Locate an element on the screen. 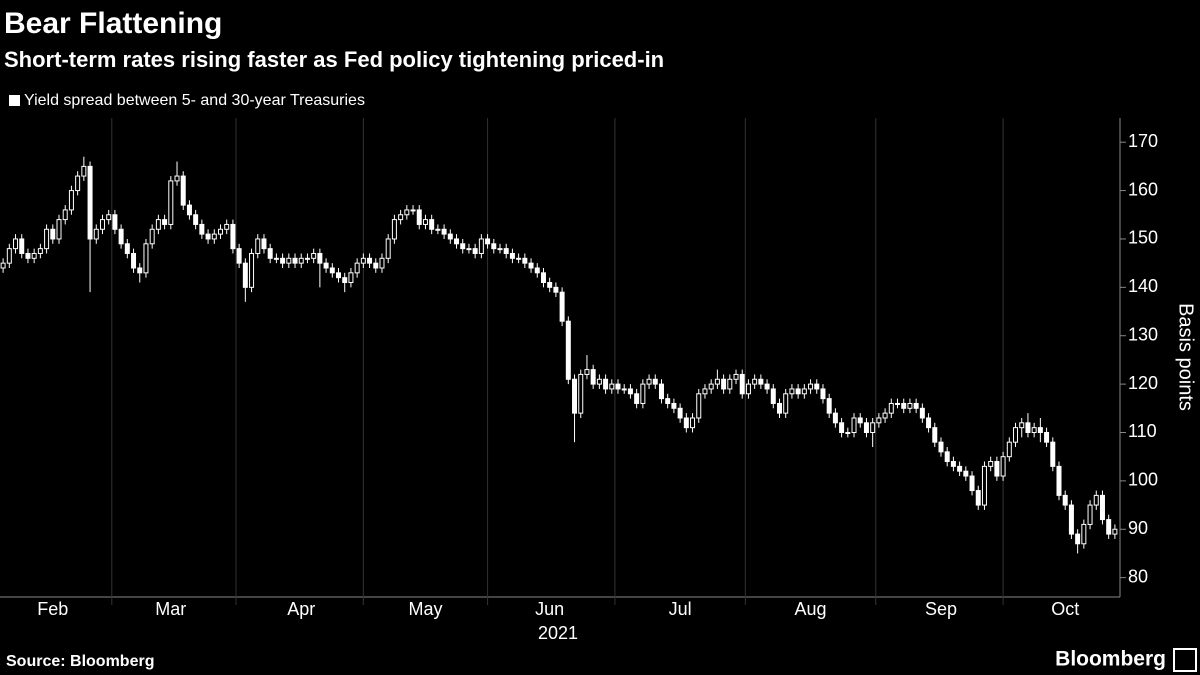 The height and width of the screenshot is (675, 1200). y-tick-label: 110 is located at coordinates (1142, 431).